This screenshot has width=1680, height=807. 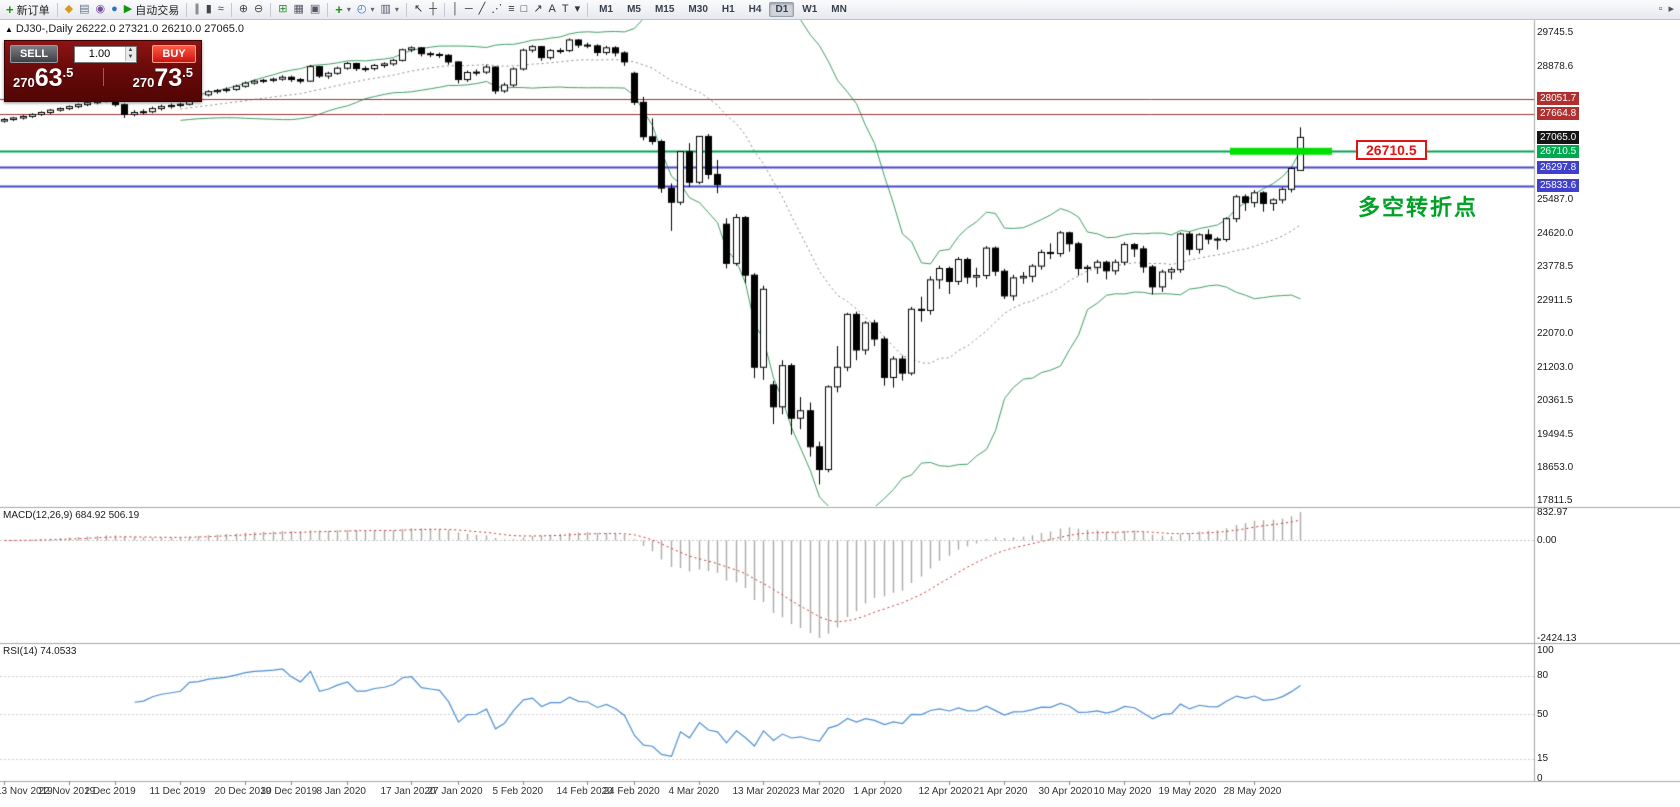 I want to click on volume-input, so click(x=99, y=54).